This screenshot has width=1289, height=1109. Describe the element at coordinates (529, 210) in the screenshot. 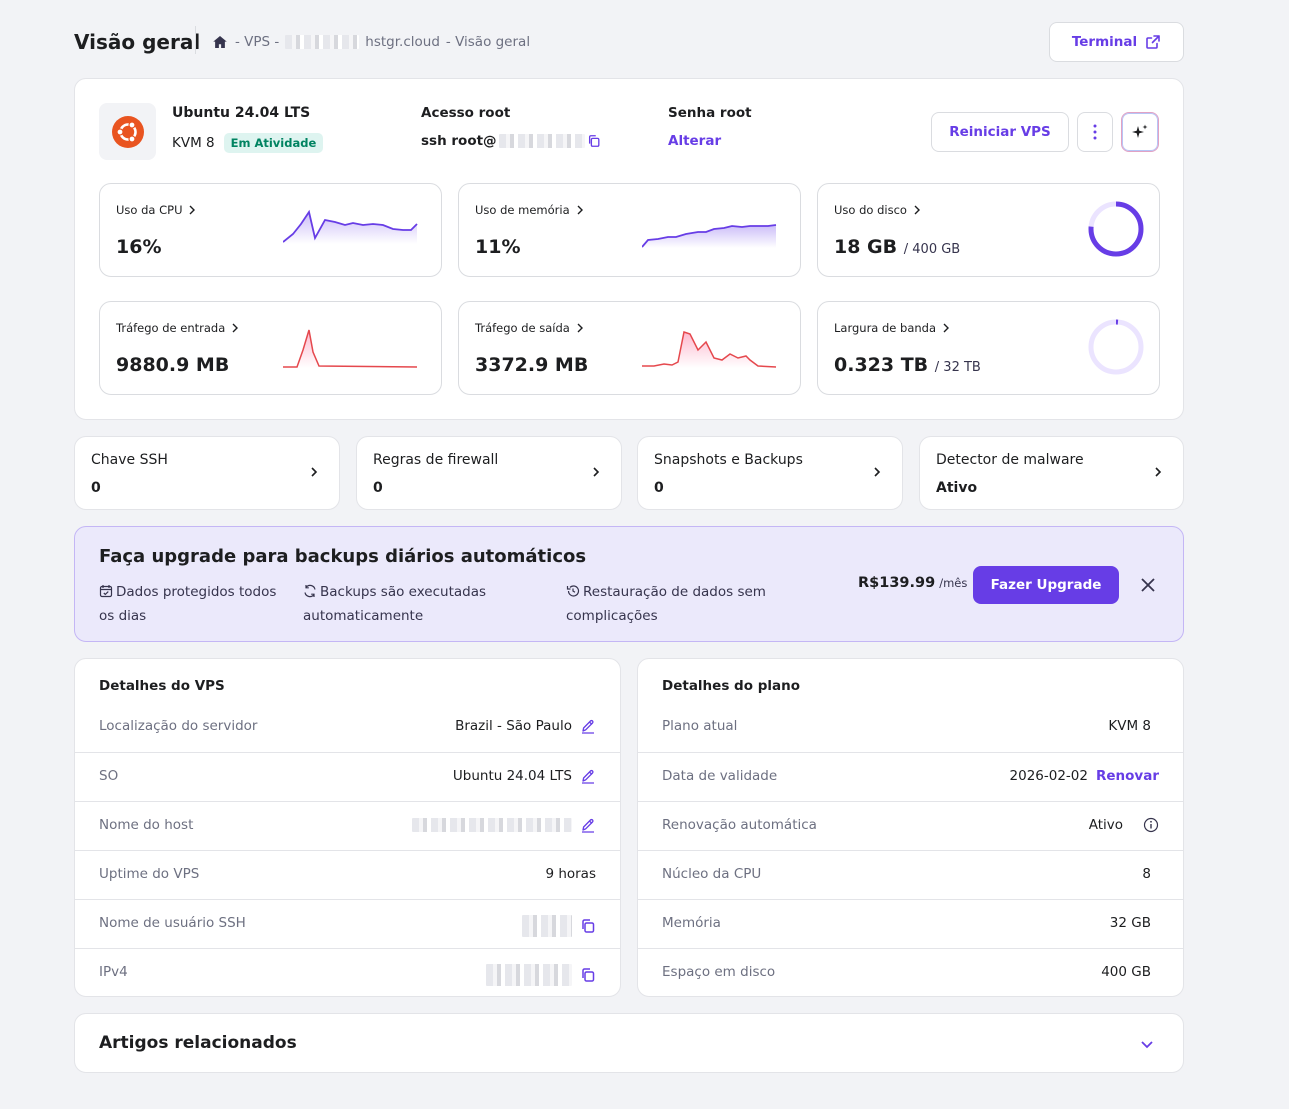

I see `memory-usage-label: Uso de memória` at that location.